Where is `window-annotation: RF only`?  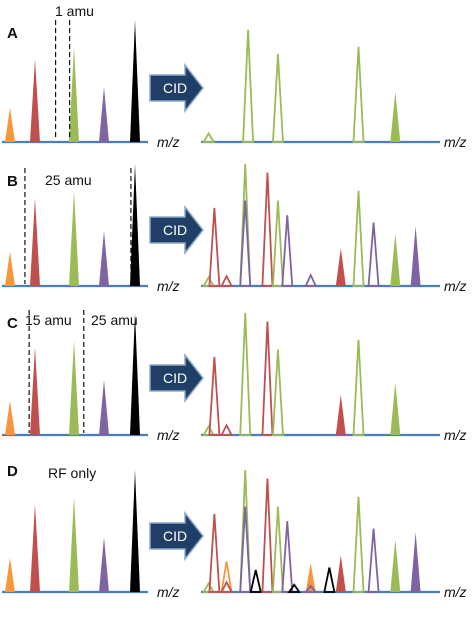
window-annotation: RF only is located at coordinates (72, 473).